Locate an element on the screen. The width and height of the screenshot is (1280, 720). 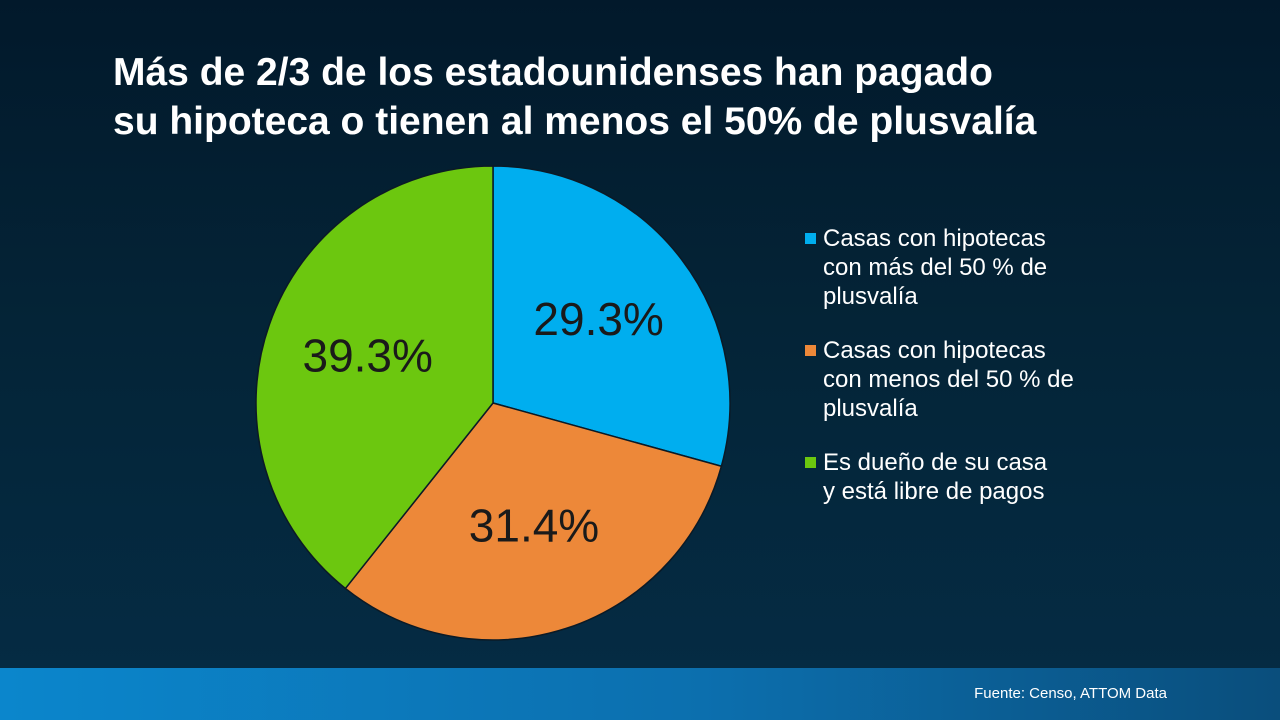
pie-label-high-equity: 29.3% is located at coordinates (598, 319).